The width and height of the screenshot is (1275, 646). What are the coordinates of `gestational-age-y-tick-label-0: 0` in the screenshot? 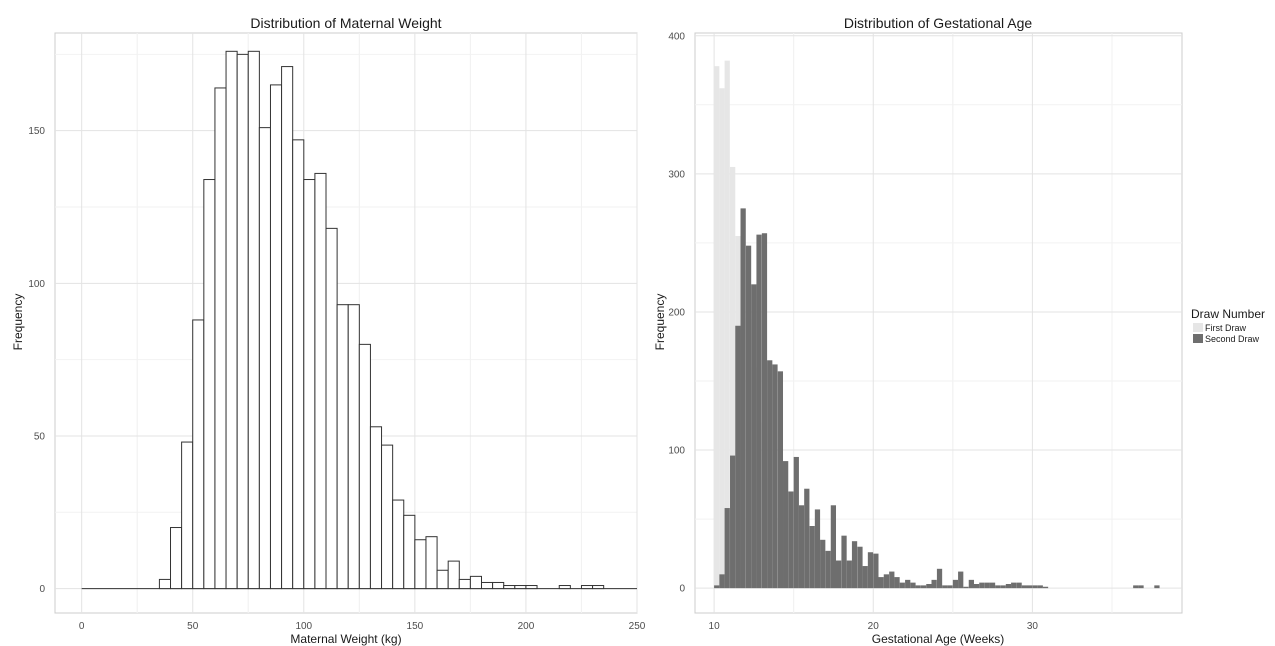 It's located at (682, 589).